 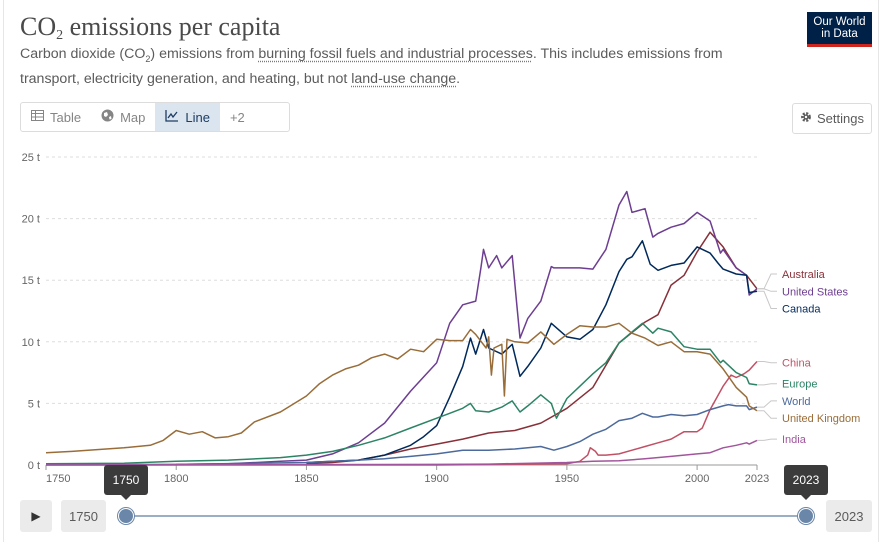 I want to click on series-line-india, so click(x=401, y=452).